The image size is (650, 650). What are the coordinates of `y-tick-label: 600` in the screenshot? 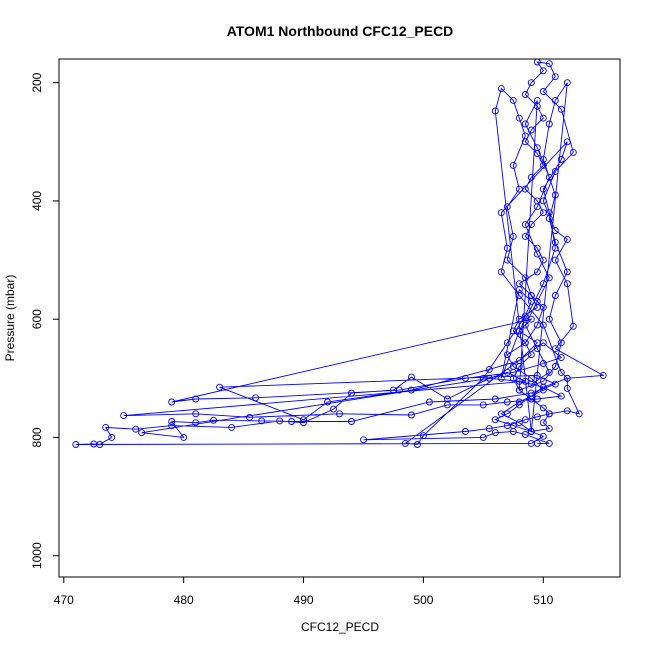 It's located at (37, 319).